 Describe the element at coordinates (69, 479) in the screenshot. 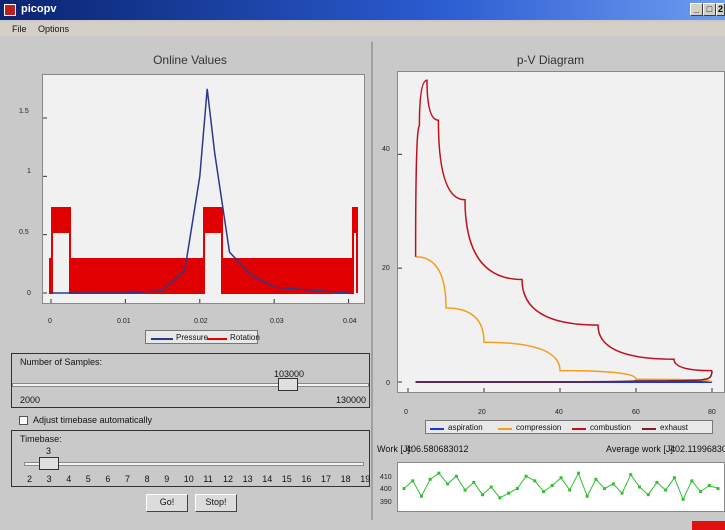

I see `timebase-tick-label: 4` at that location.